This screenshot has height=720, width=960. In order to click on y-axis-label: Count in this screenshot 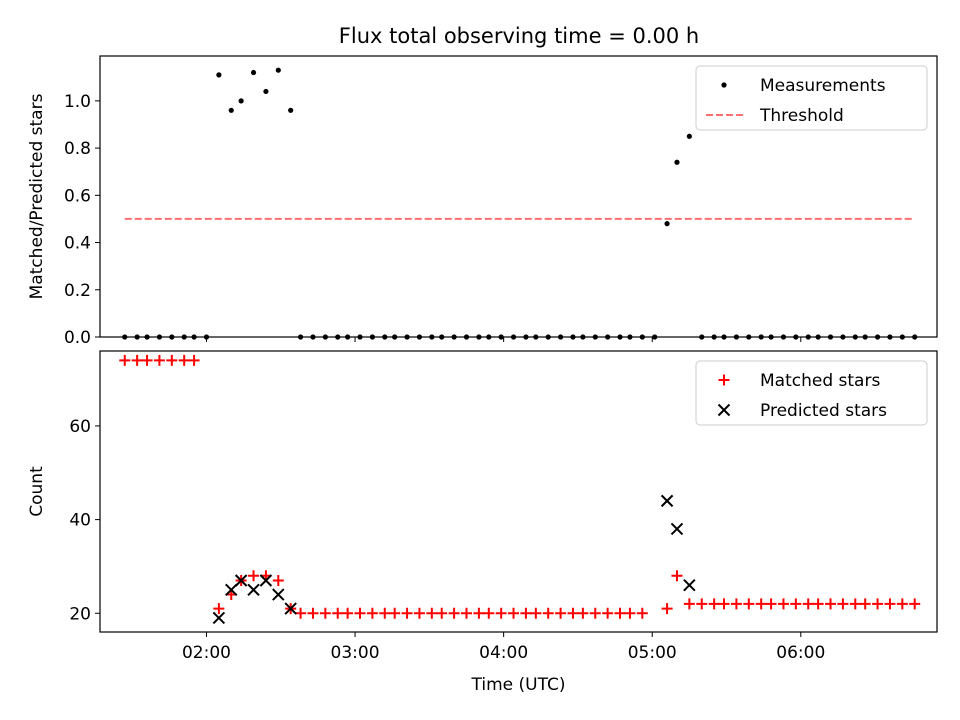, I will do `click(37, 491)`.